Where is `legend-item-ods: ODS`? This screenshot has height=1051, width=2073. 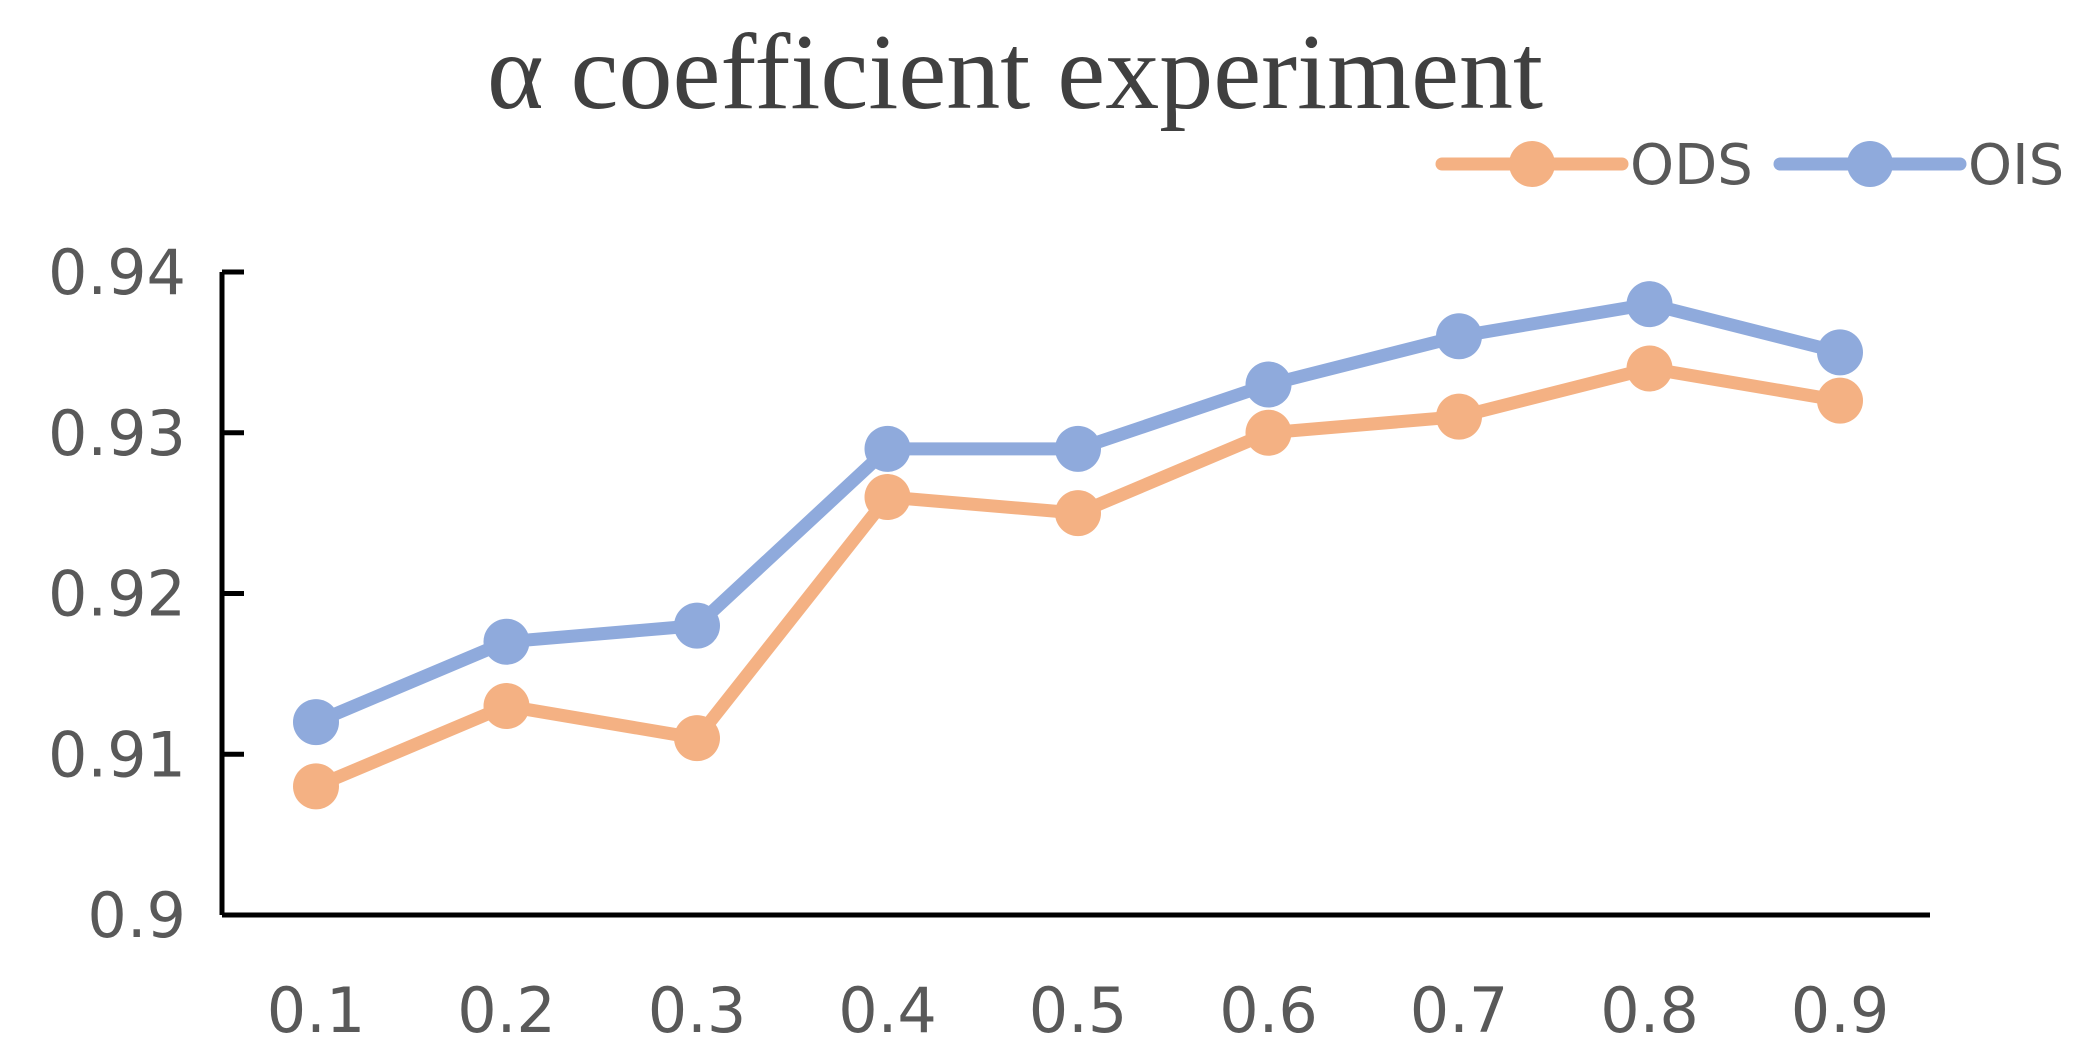
legend-item-ods: ODS is located at coordinates (1594, 165).